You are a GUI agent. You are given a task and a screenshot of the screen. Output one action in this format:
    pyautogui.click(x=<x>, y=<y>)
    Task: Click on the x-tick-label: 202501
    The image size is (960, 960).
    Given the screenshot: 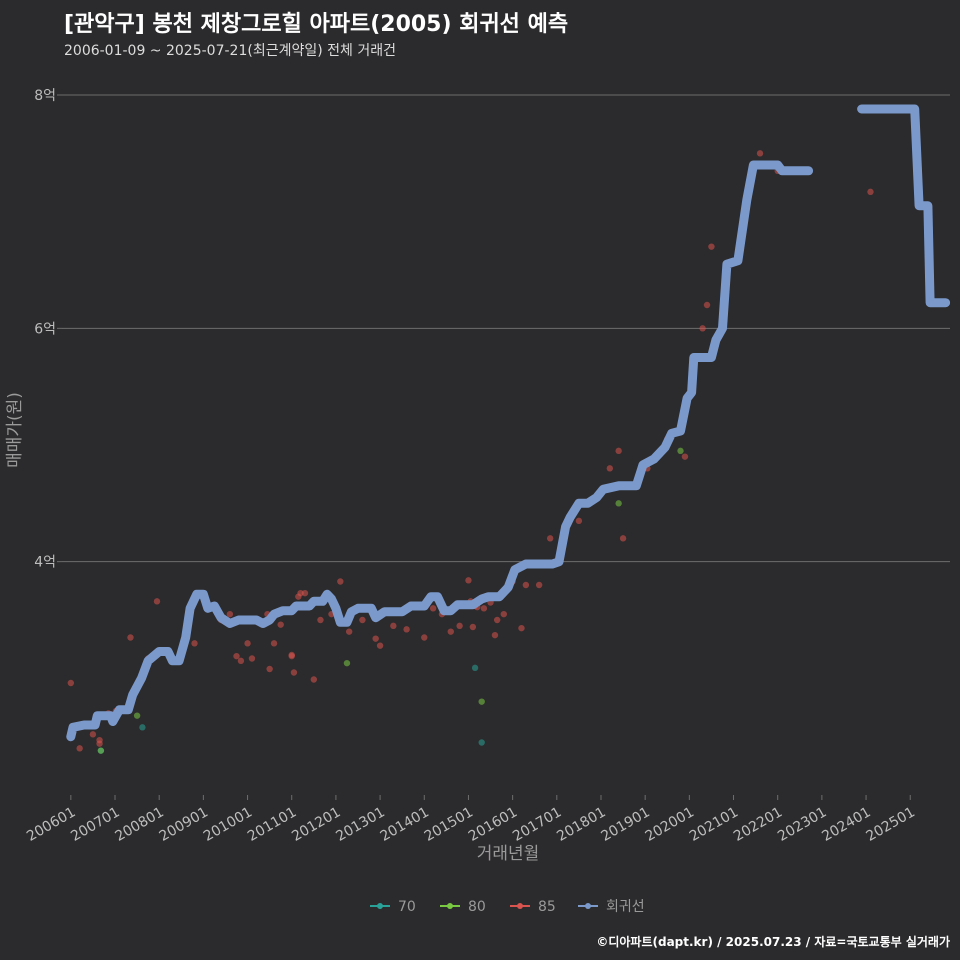 What is the action you would take?
    pyautogui.click(x=891, y=824)
    